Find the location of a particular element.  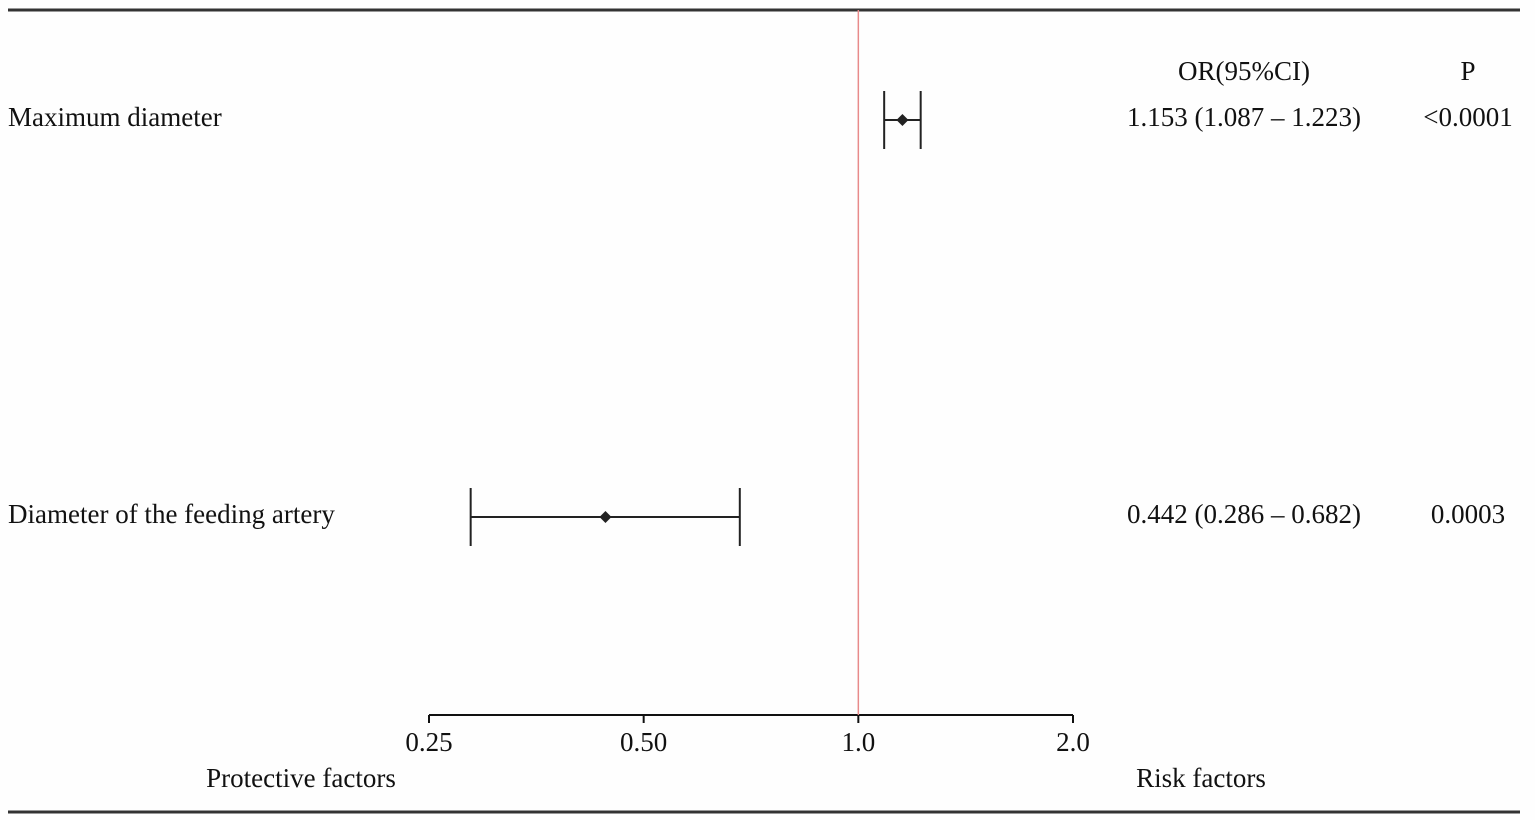

p-value: <0.0001 is located at coordinates (1467, 117).